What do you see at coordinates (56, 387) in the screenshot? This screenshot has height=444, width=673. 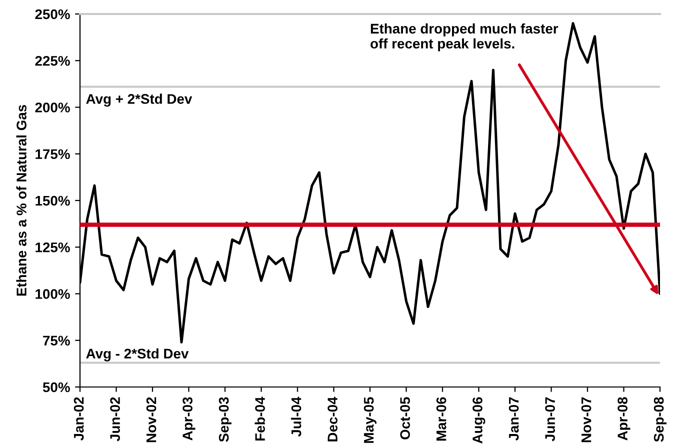 I see `y-tick-label: 50%` at bounding box center [56, 387].